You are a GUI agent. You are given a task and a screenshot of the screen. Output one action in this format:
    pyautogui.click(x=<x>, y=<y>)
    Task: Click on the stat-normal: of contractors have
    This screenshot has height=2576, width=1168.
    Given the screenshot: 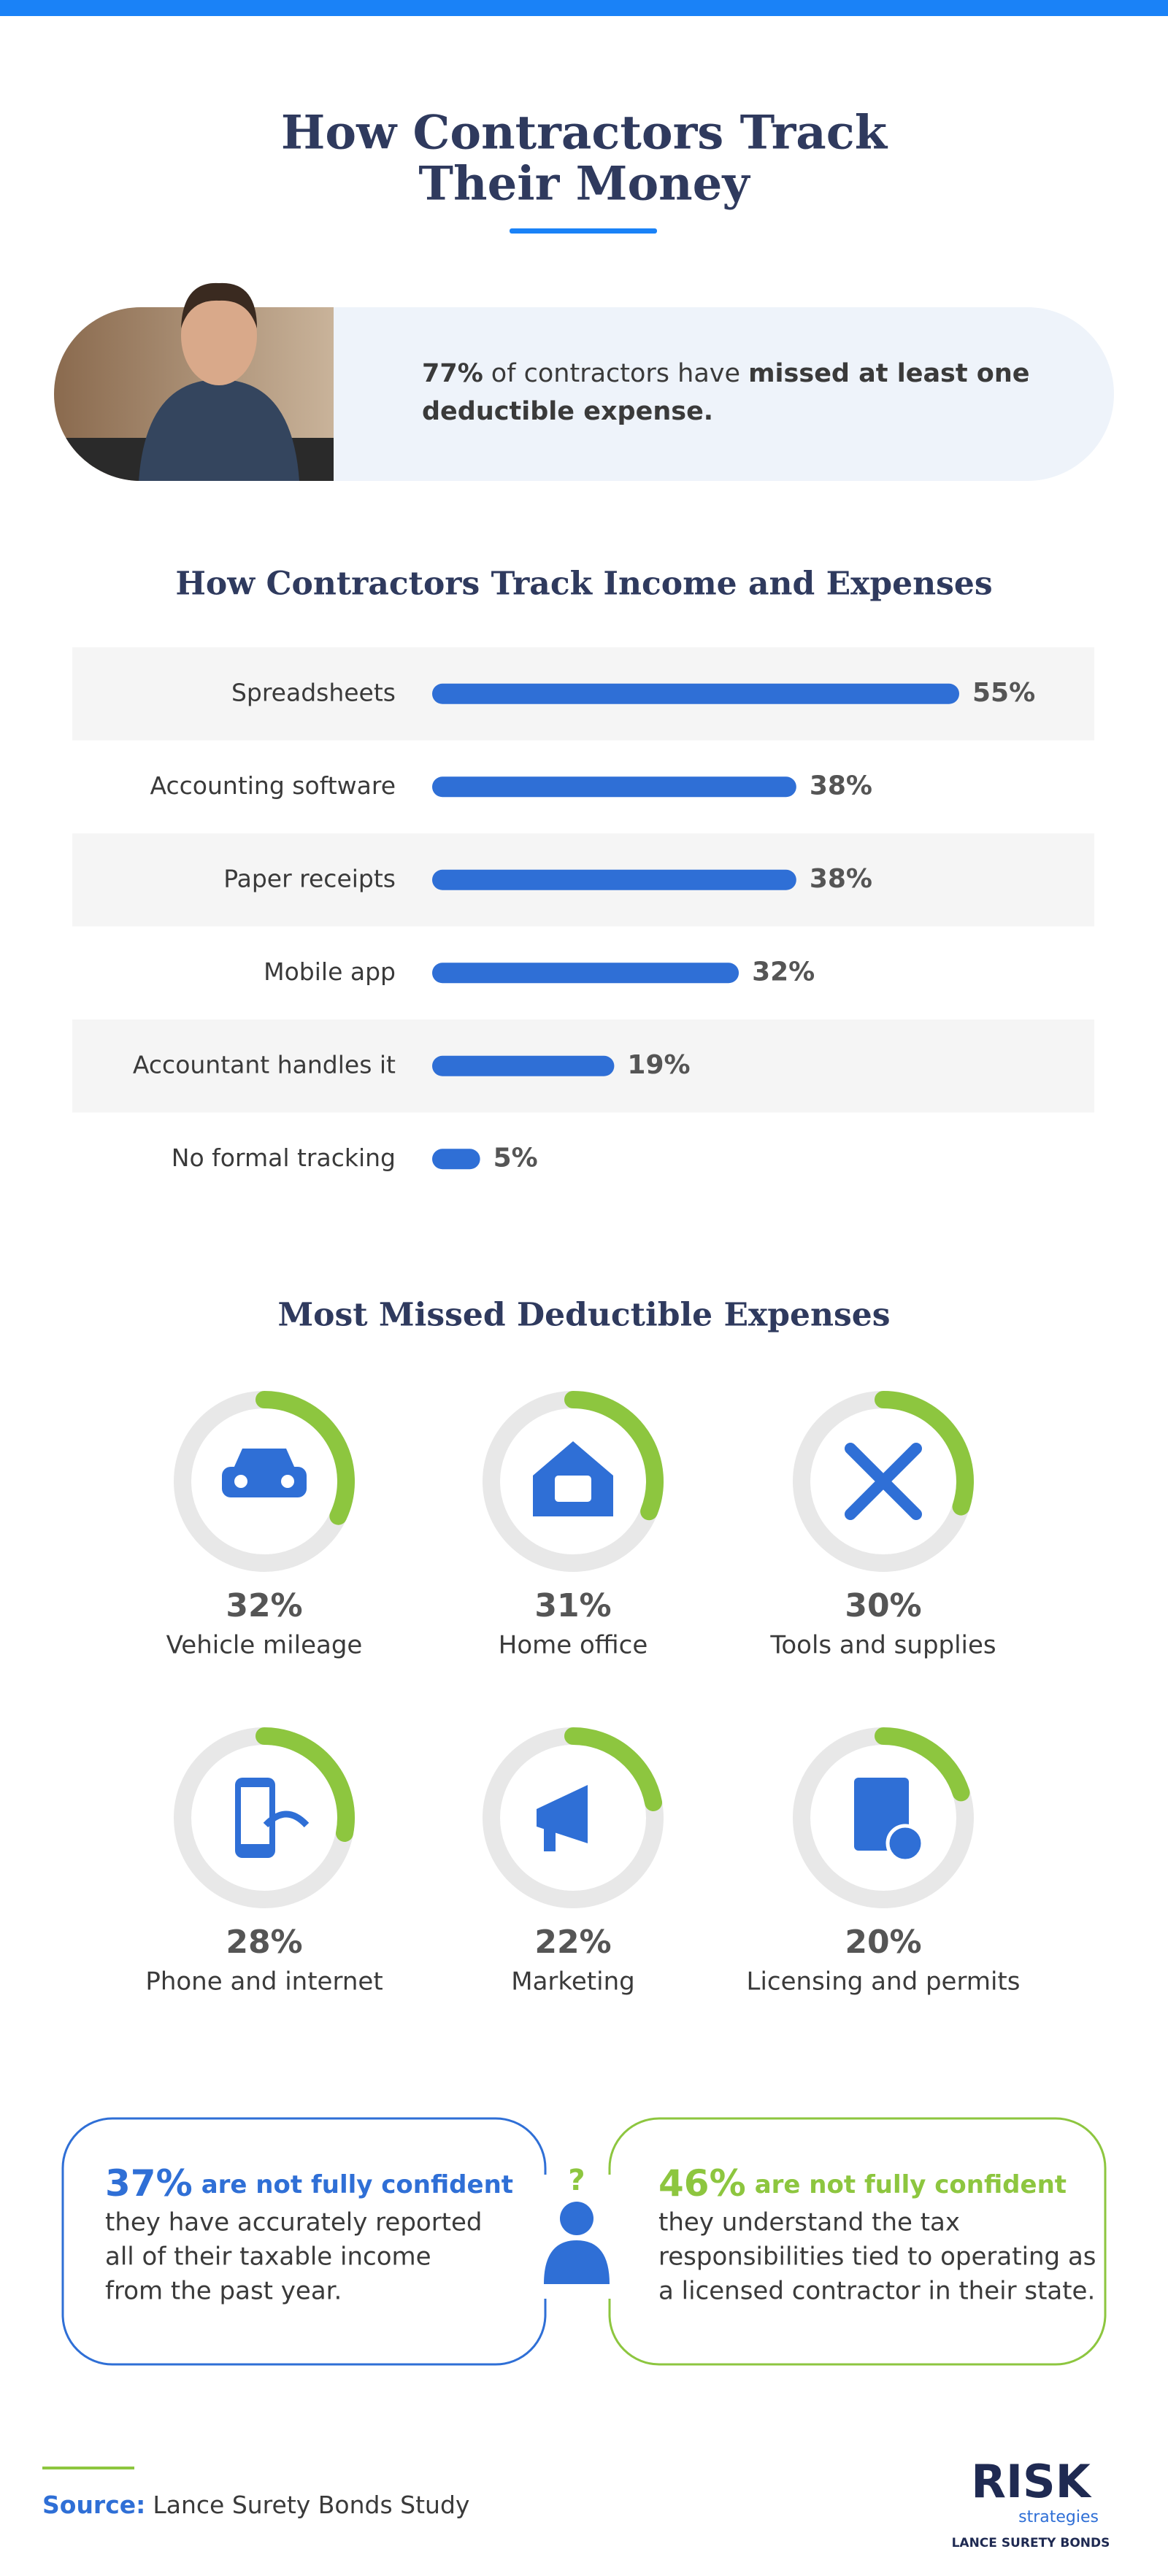 What is the action you would take?
    pyautogui.click(x=615, y=373)
    